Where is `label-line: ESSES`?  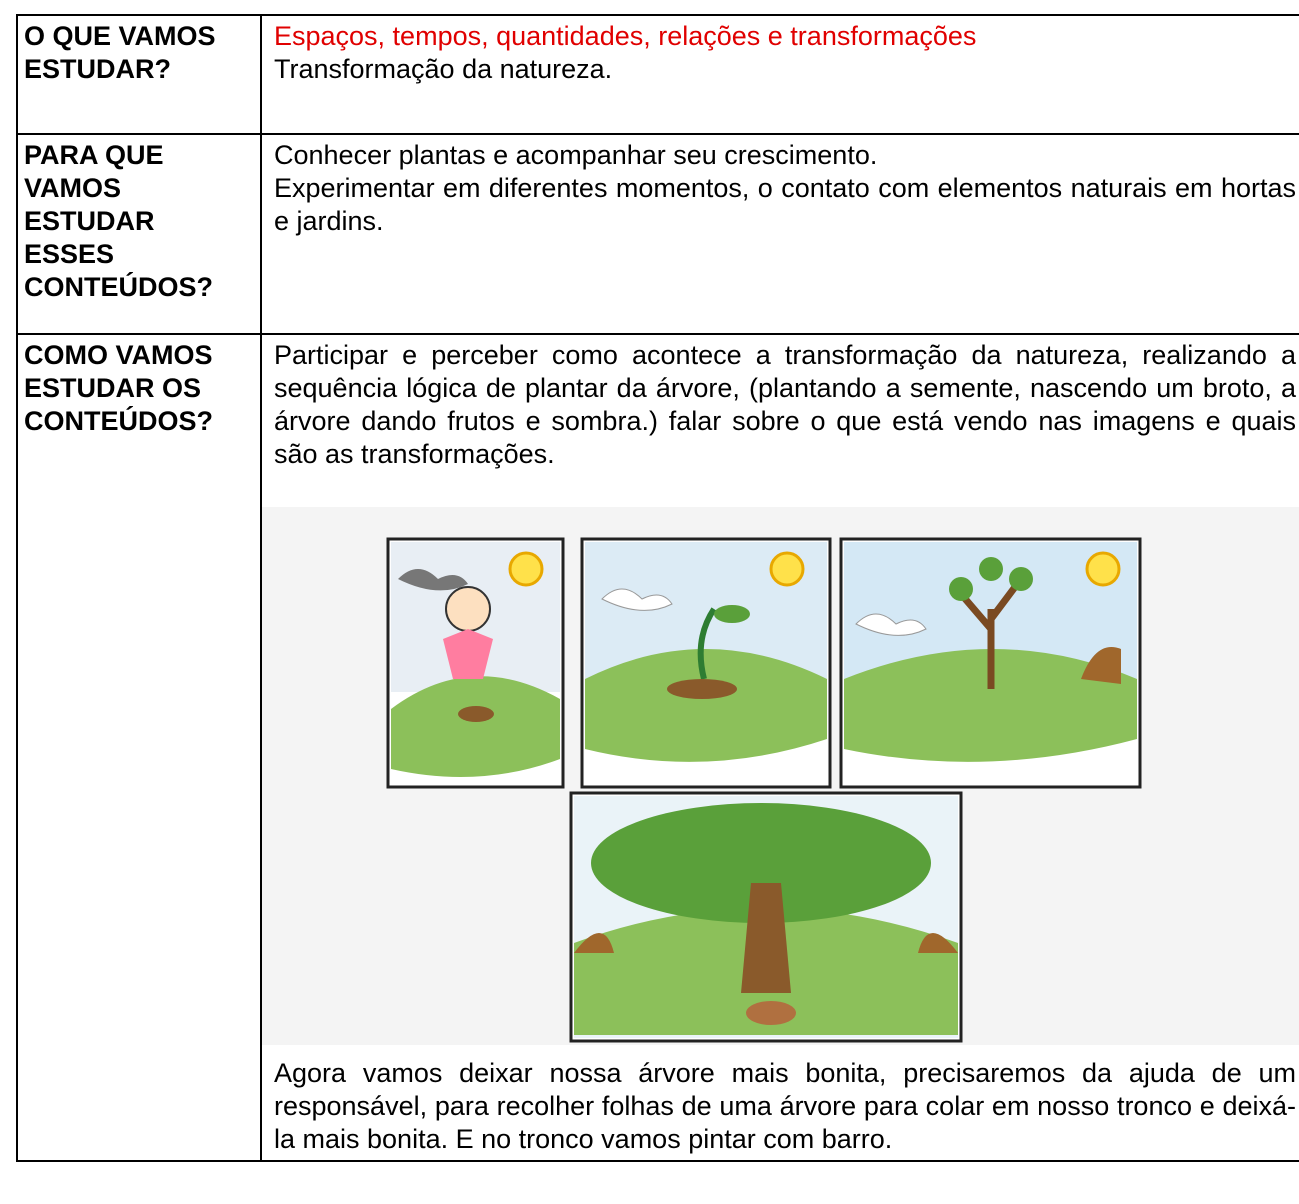
label-line: ESSES is located at coordinates (69, 254).